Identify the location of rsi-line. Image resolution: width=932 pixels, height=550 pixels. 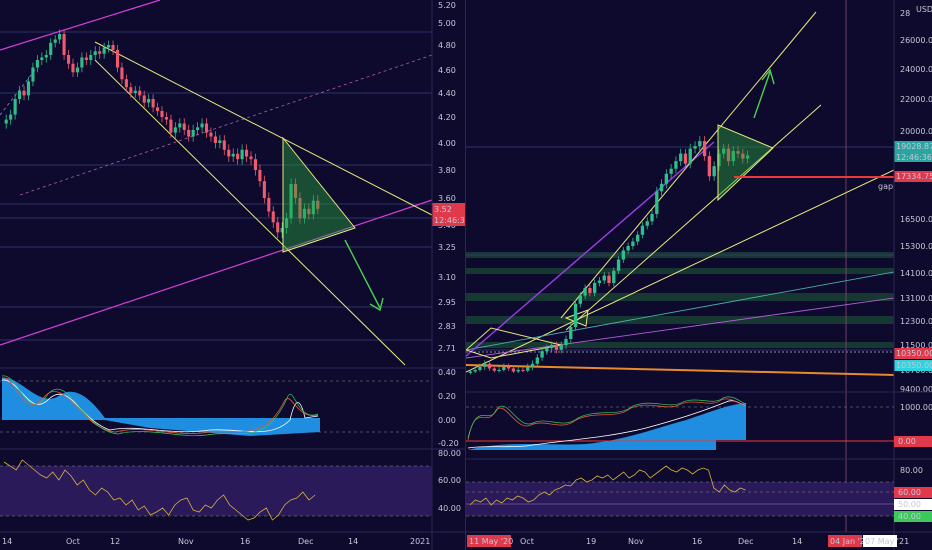
(607, 485).